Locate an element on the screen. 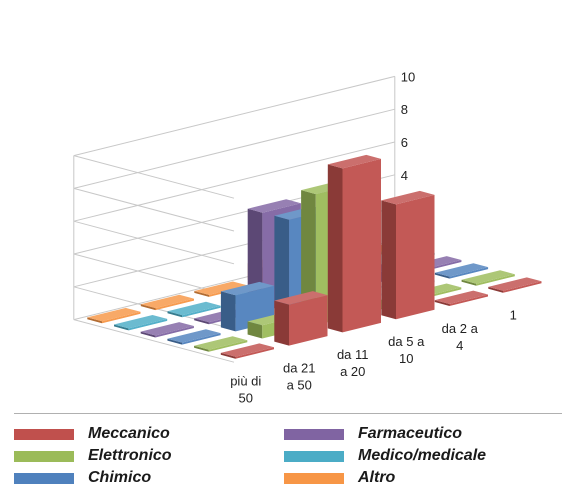 The width and height of the screenshot is (575, 488). x-tick-label-da-2-a-4: da 2 a4 is located at coordinates (460, 337).